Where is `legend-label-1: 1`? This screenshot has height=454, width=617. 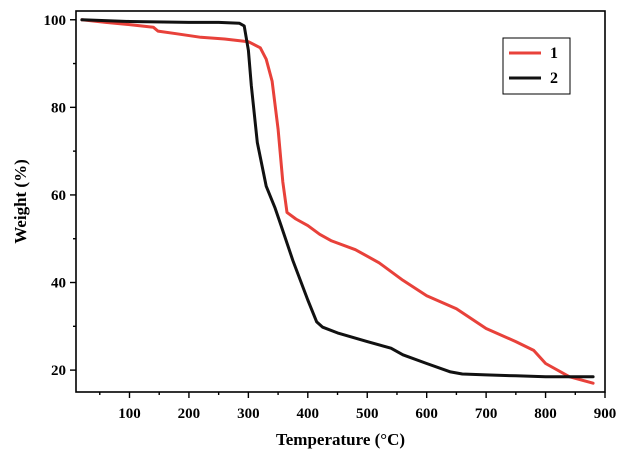 legend-label-1: 1 is located at coordinates (554, 53).